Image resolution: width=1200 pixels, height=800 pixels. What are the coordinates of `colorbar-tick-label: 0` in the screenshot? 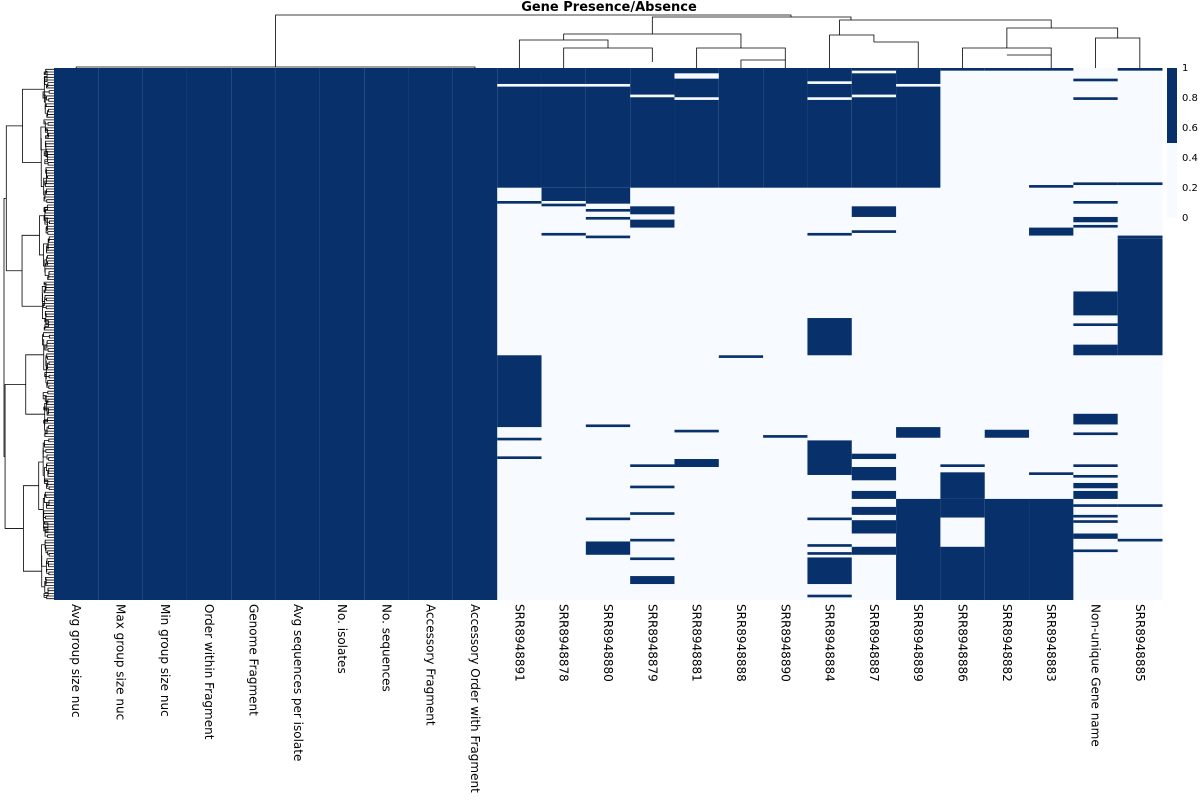 It's located at (1185, 218).